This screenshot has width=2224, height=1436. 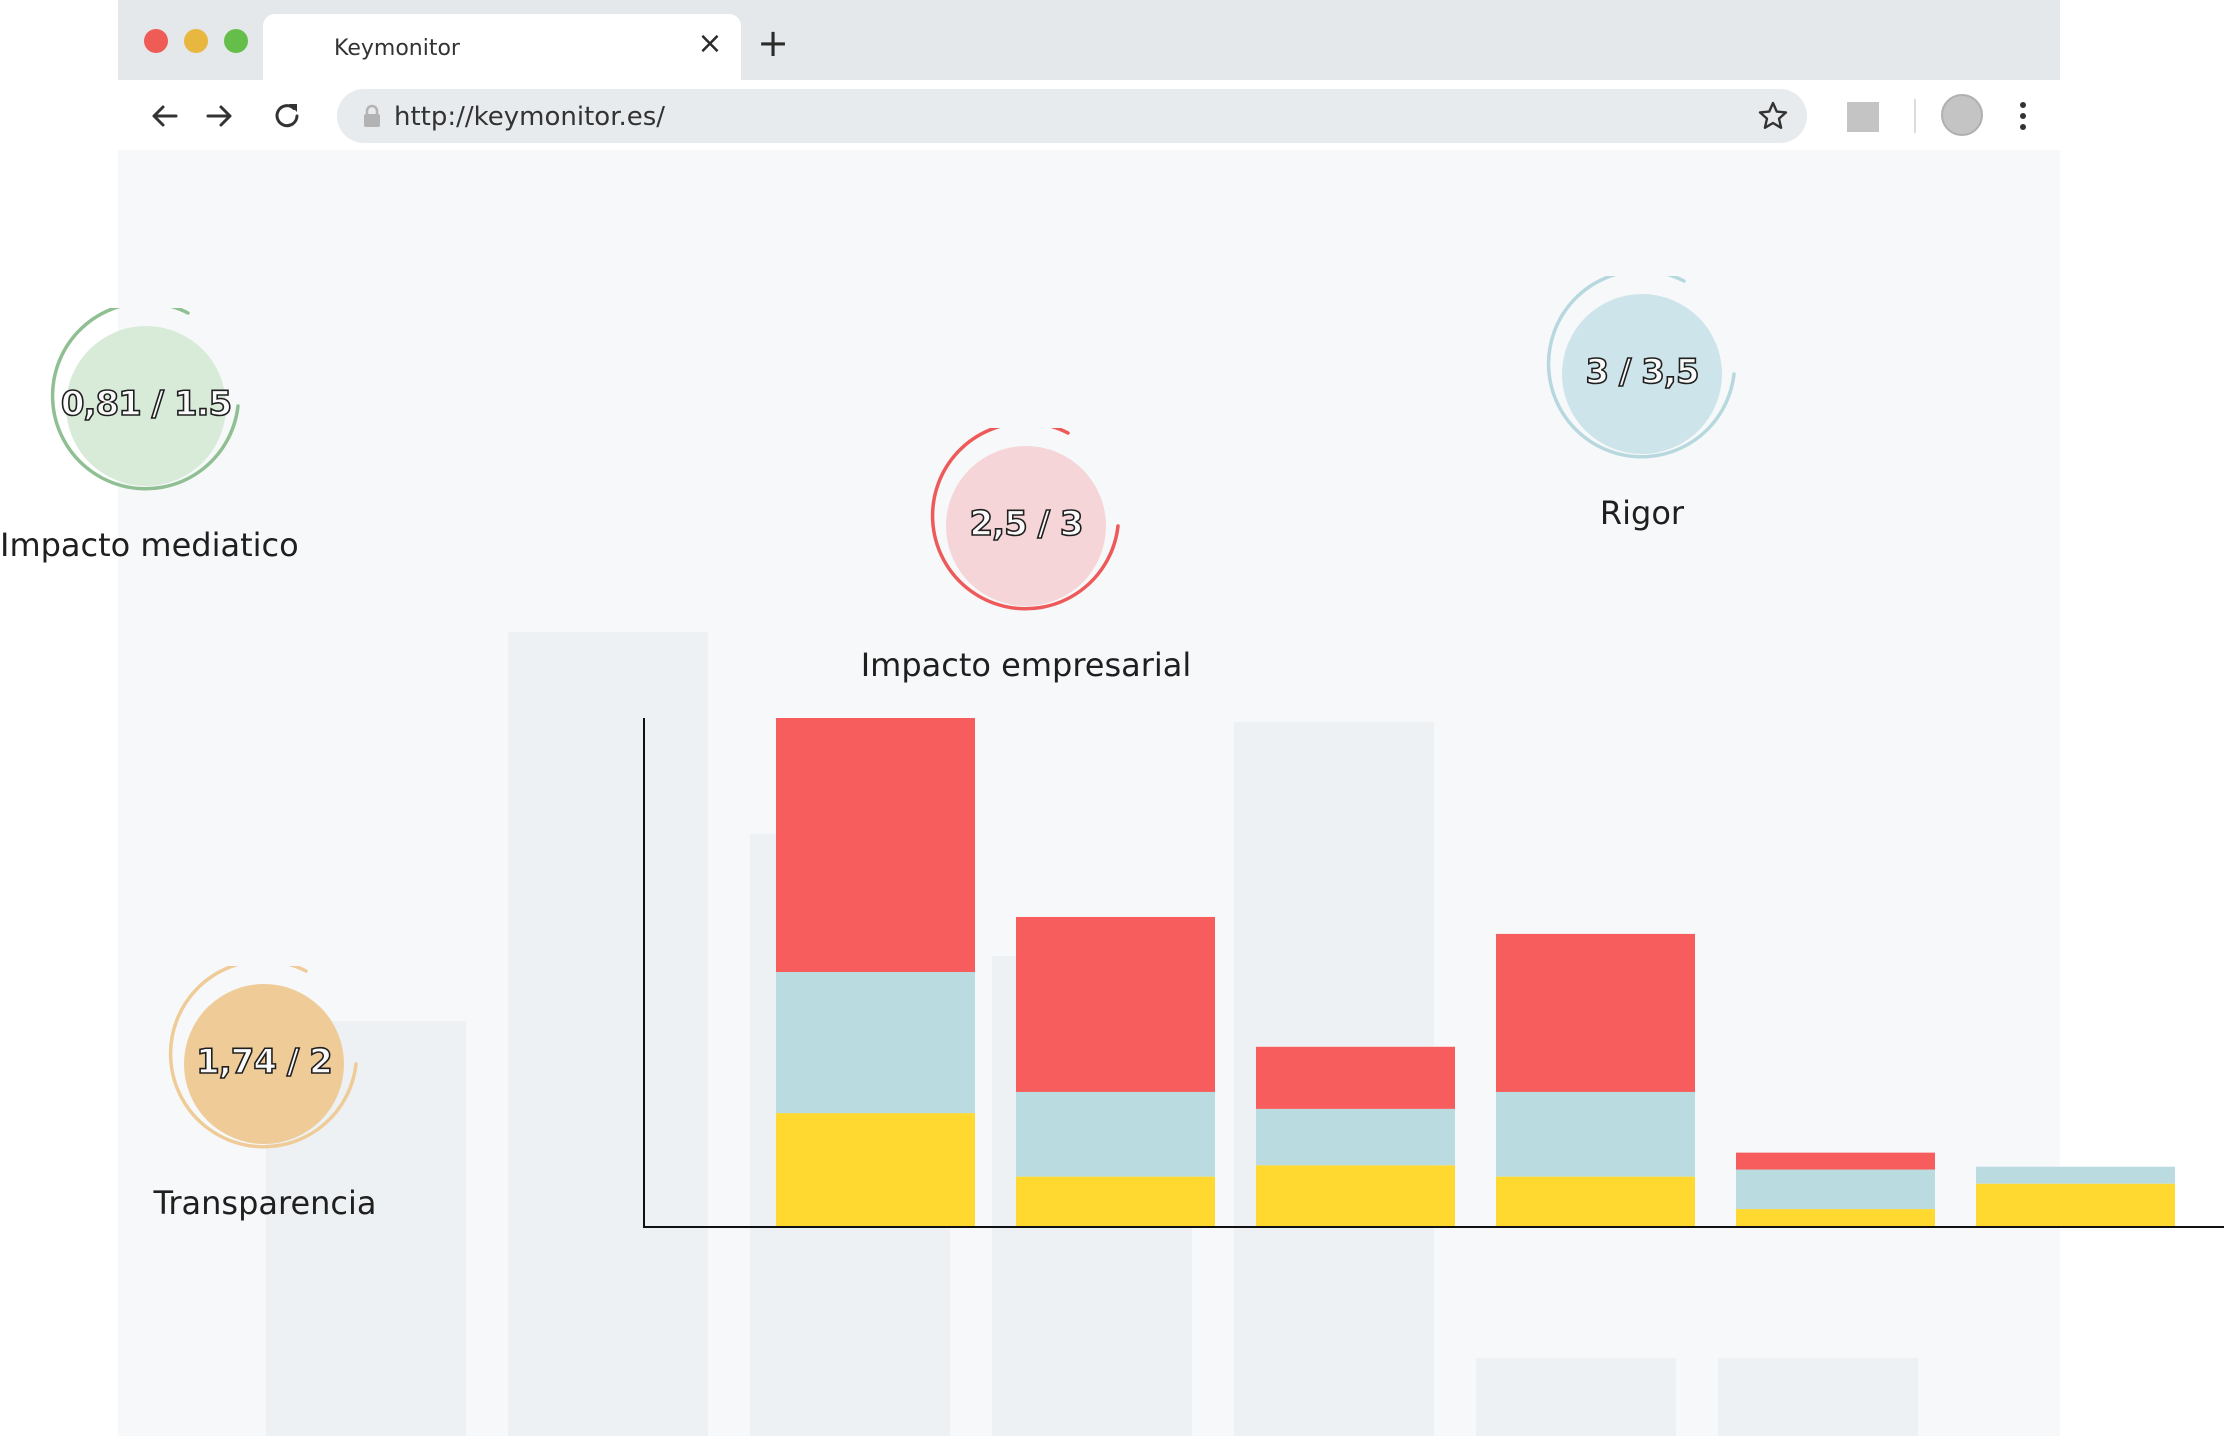 I want to click on menu-kebab-icon, so click(x=2023, y=116).